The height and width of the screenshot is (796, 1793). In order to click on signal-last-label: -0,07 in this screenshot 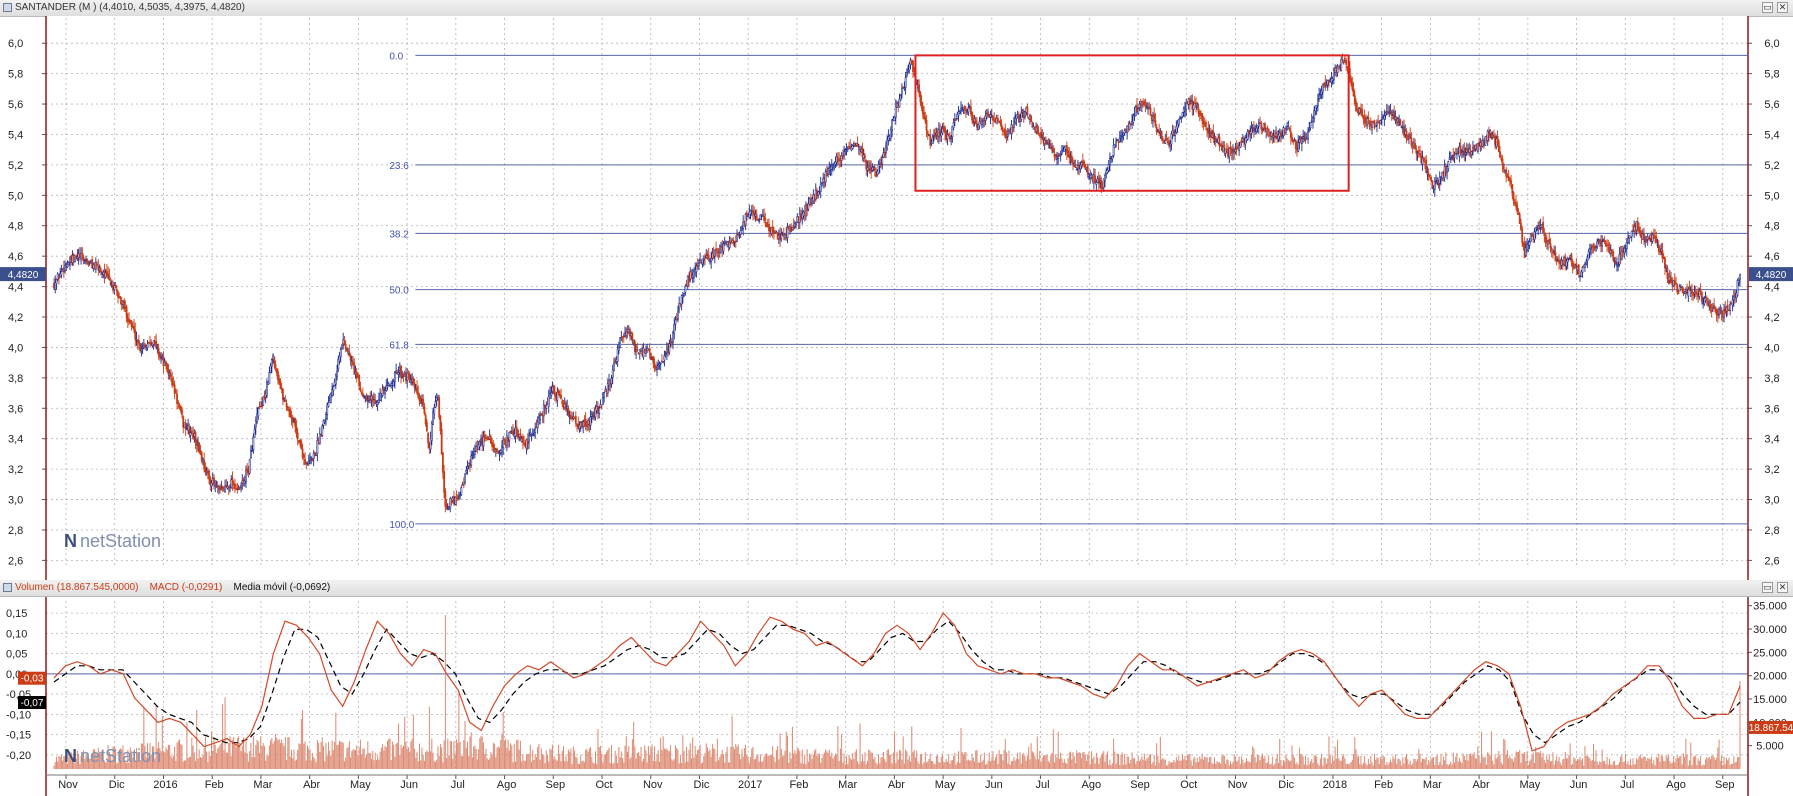, I will do `click(32, 703)`.